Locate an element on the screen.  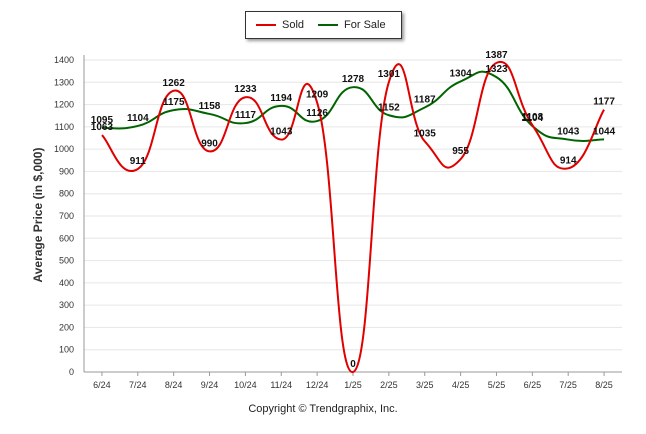
y-tick-label: 1300 is located at coordinates (64, 82).